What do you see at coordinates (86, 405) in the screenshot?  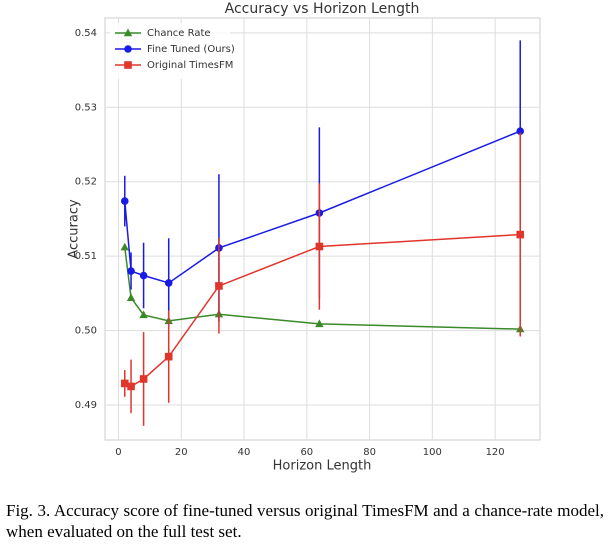 I see `y-tick-label: 0.49` at bounding box center [86, 405].